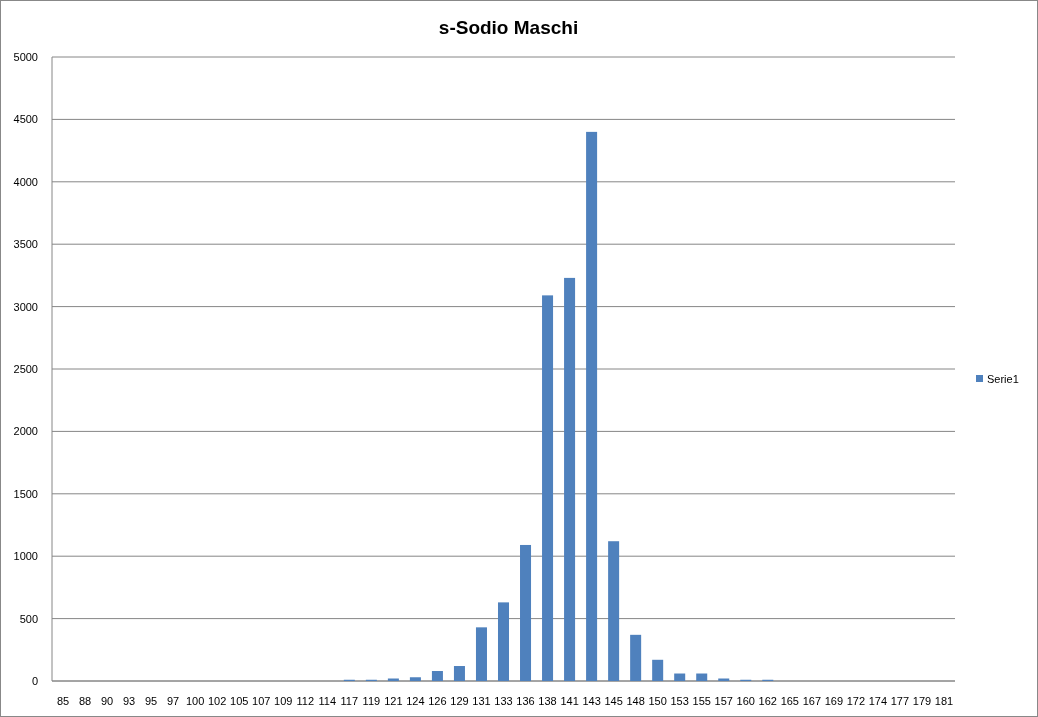 The height and width of the screenshot is (717, 1038). I want to click on x-tick-label: 117, so click(349, 701).